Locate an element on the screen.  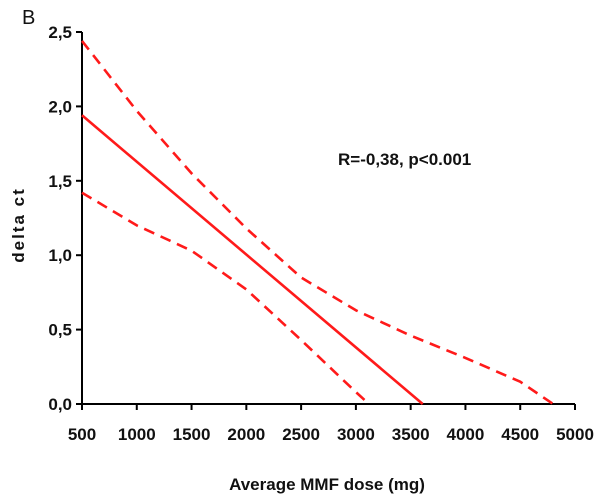
x-tick-label: 1000 is located at coordinates (137, 434).